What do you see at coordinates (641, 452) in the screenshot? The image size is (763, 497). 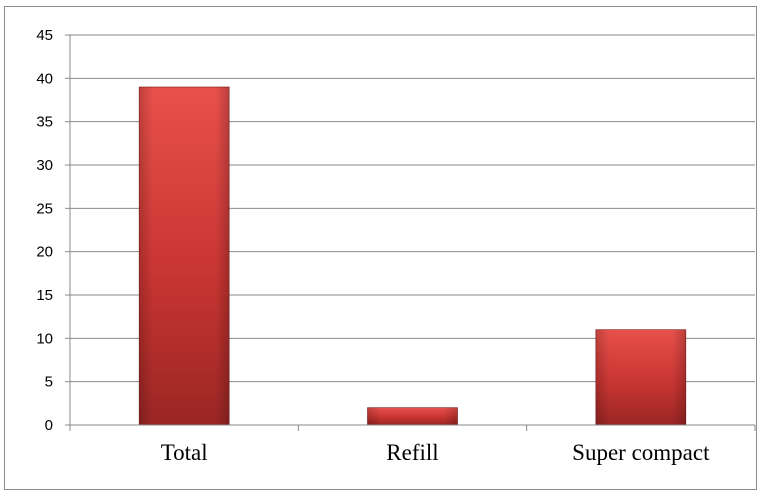 I see `x-tick-label: Super compact` at bounding box center [641, 452].